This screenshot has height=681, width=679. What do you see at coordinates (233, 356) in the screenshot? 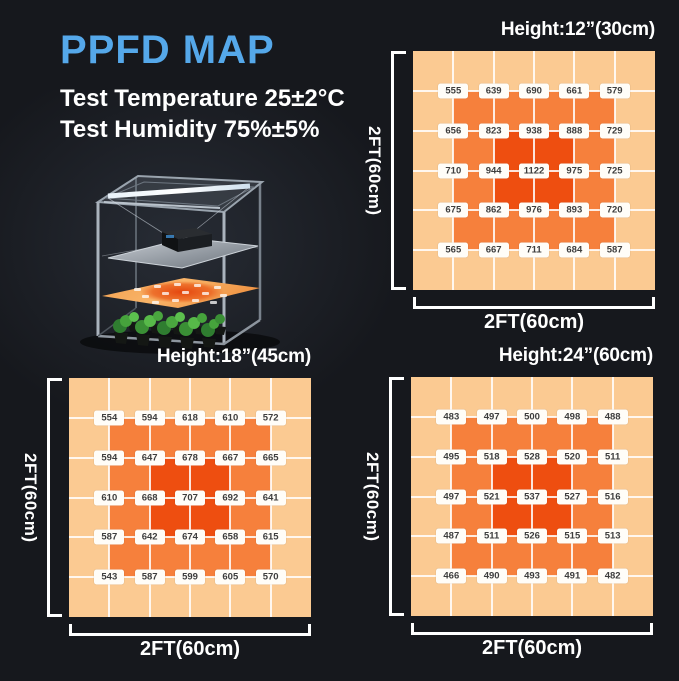
I see `map-title: Height:18”(45cm)` at bounding box center [233, 356].